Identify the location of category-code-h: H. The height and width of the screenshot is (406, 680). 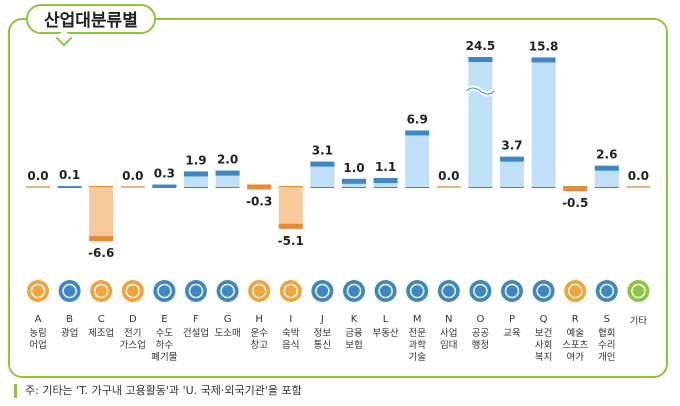
(259, 319).